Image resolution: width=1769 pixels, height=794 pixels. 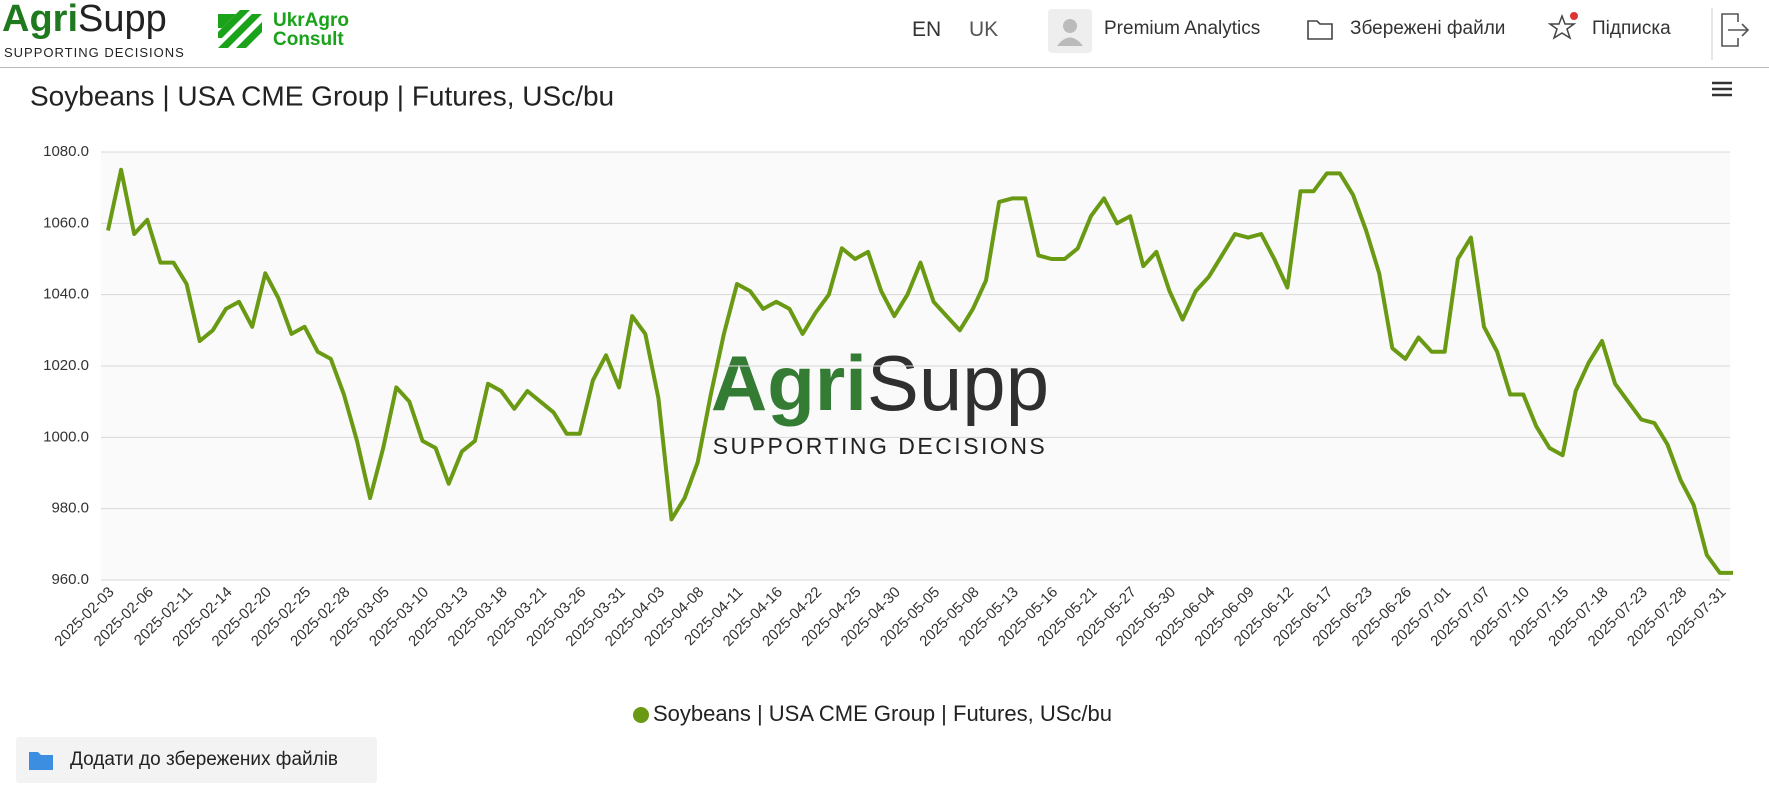 What do you see at coordinates (1563, 26) in the screenshot?
I see `star-icon` at bounding box center [1563, 26].